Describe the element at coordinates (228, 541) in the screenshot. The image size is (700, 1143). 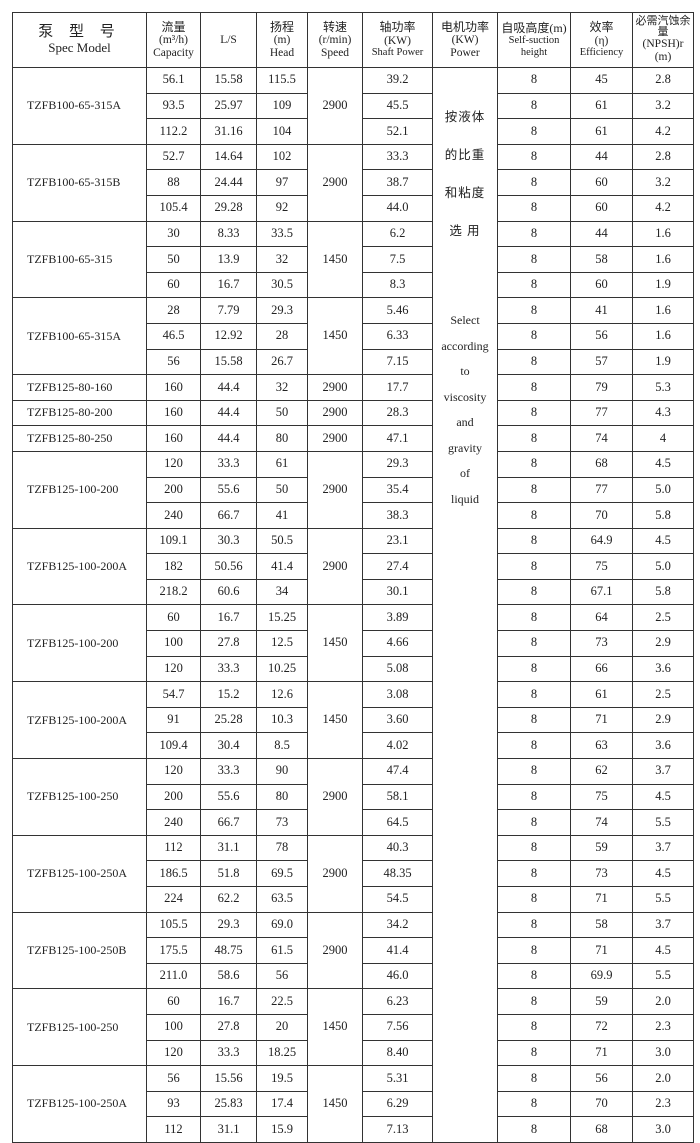
I see `ls-cell: 30.3` at that location.